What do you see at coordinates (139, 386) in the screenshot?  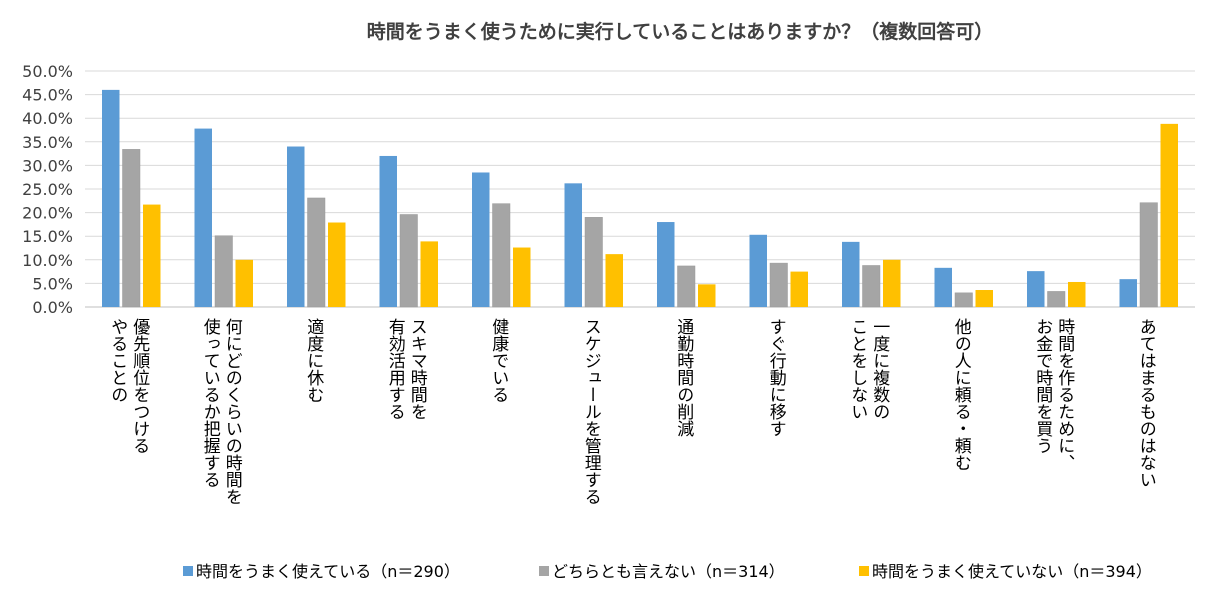 I see `category-label: 優先順位をつける` at bounding box center [139, 386].